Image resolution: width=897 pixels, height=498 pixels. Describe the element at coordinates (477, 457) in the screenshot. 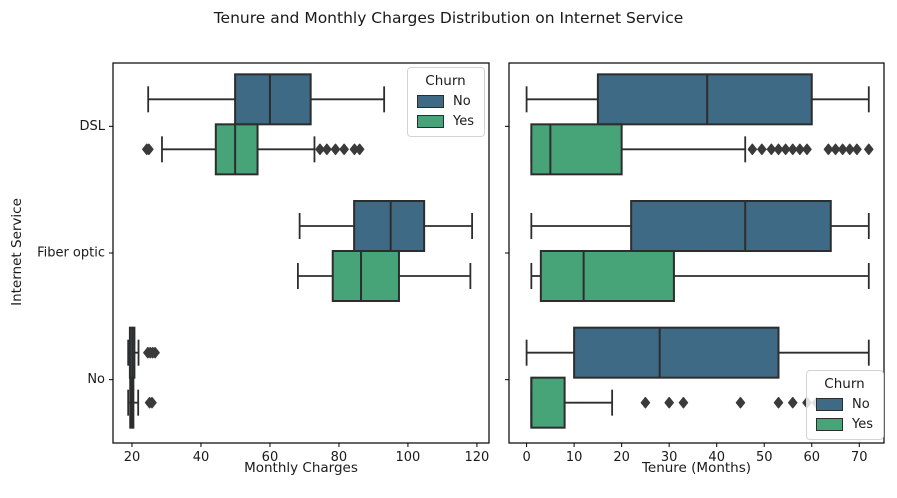

I see `x-tick-label: 120` at that location.